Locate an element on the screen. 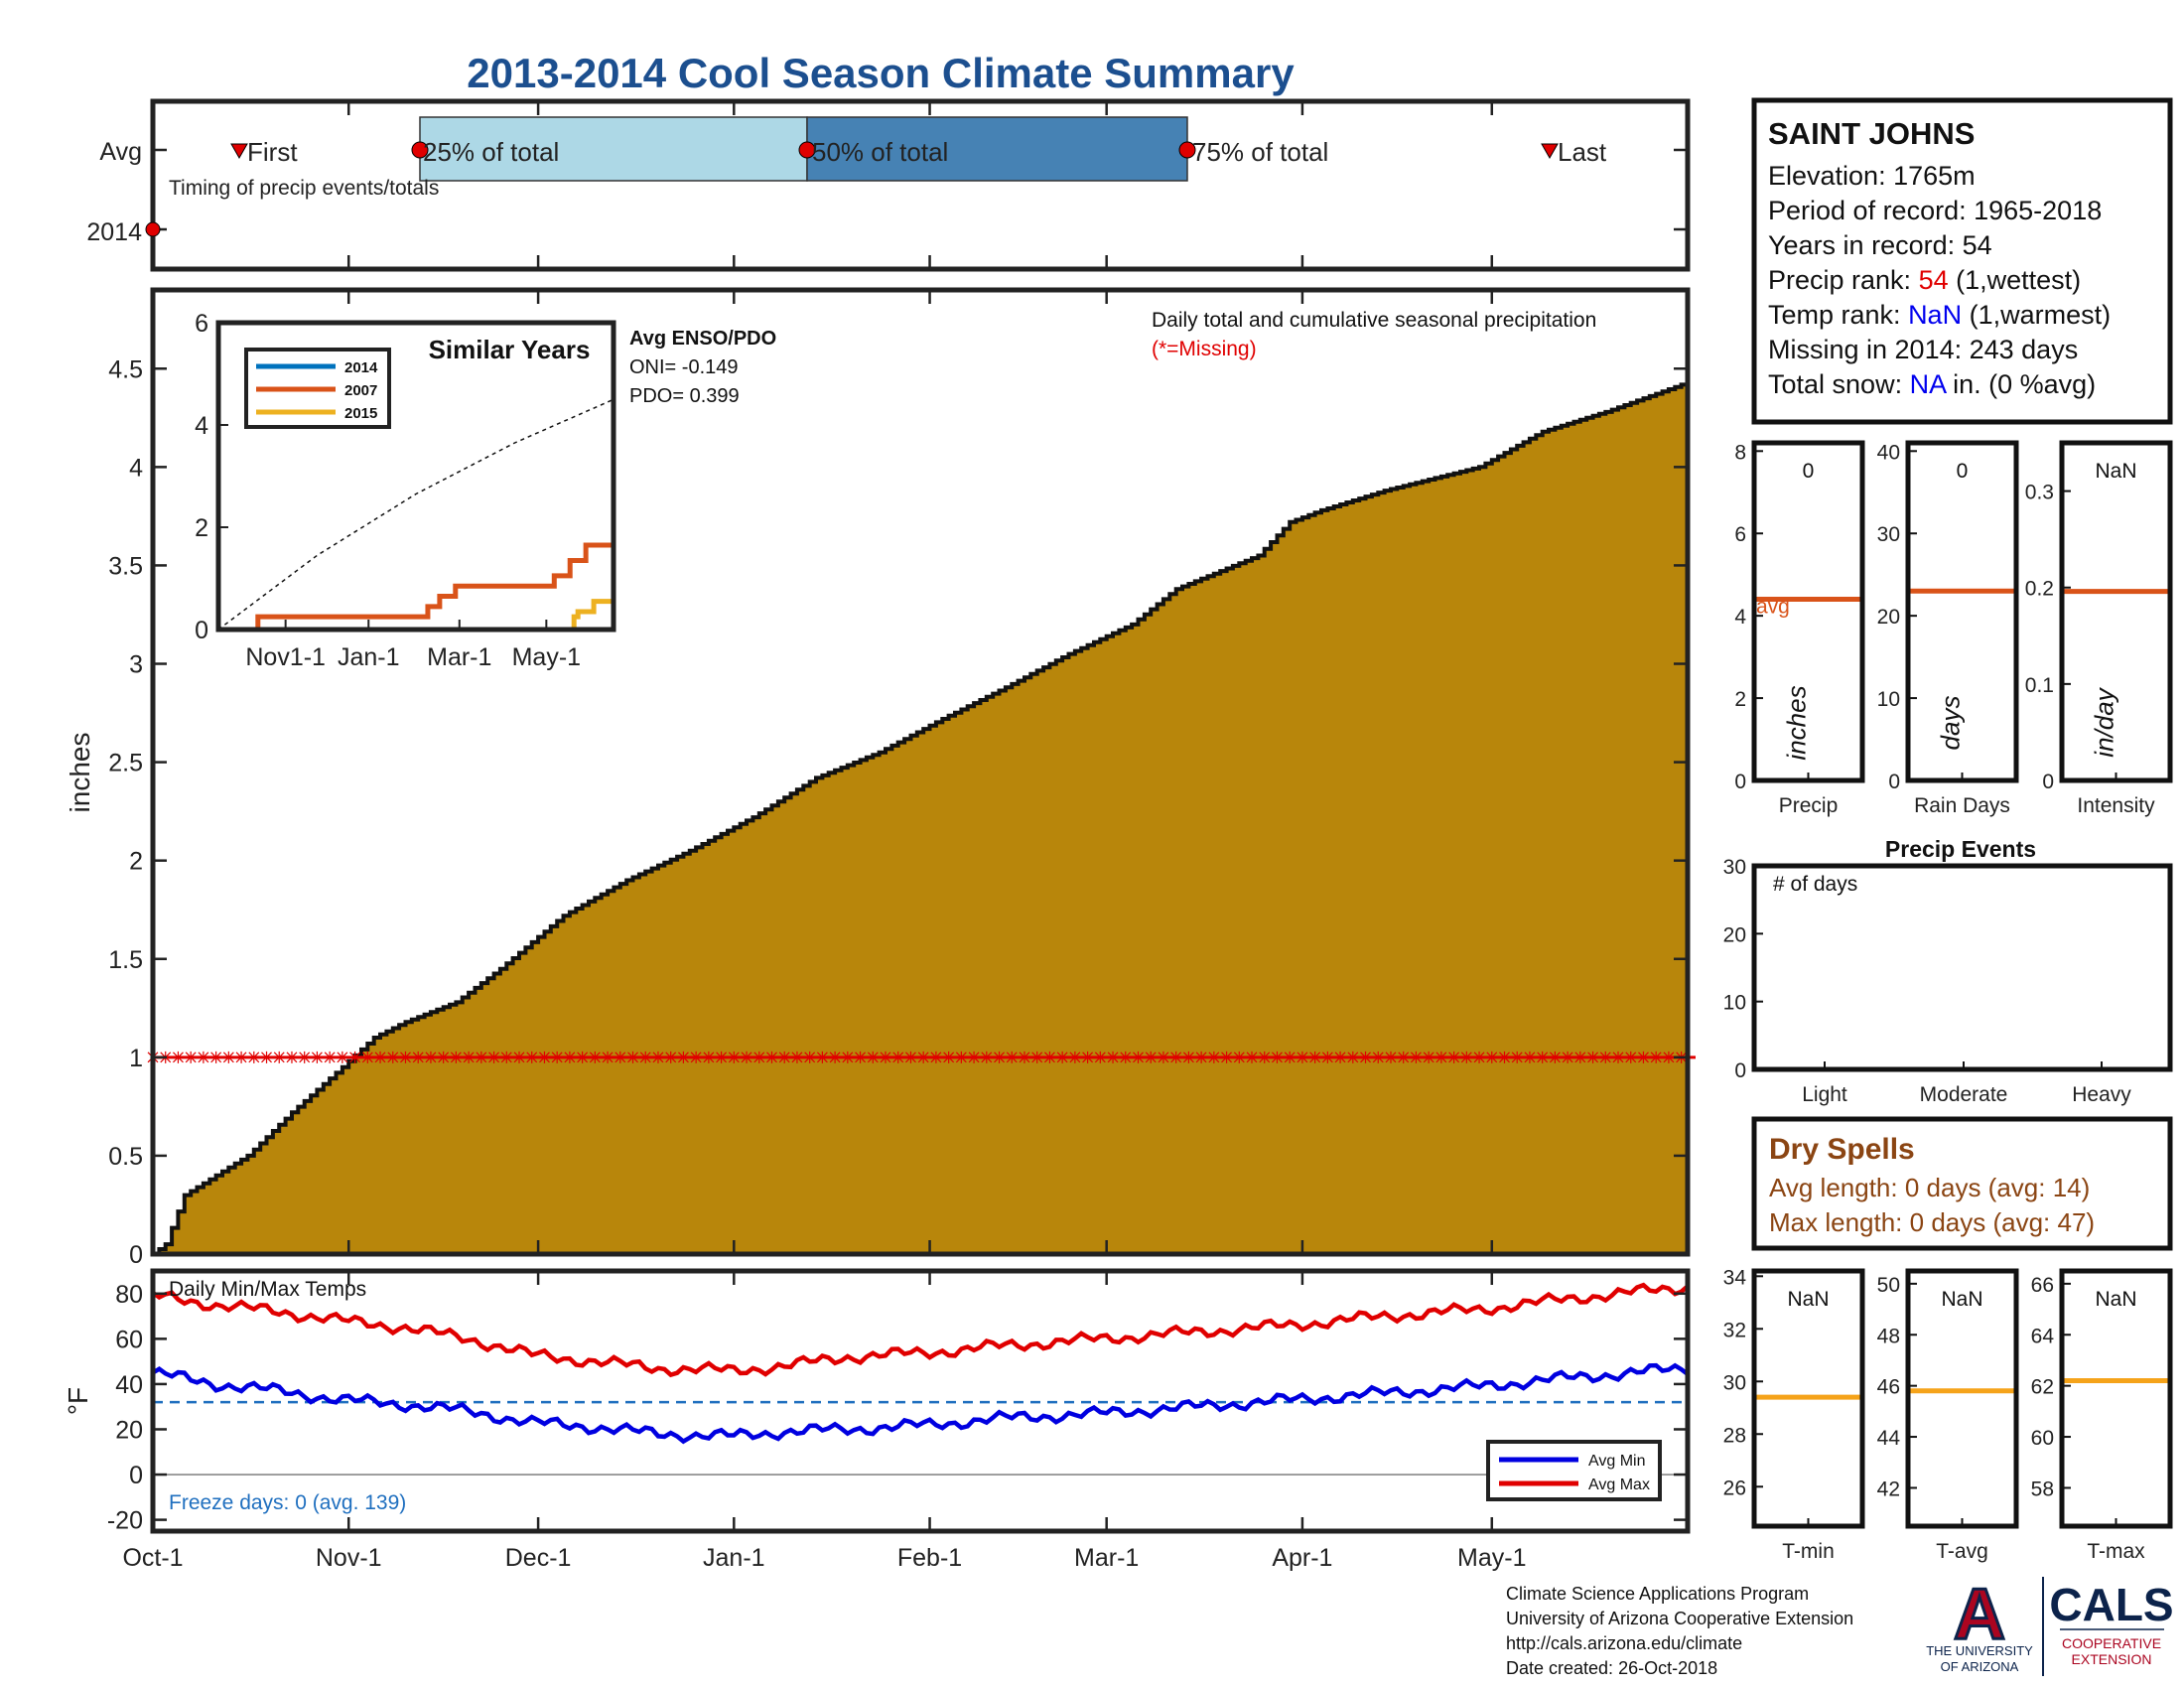 The width and height of the screenshot is (2184, 1688). panel-y-tick-label: 0 is located at coordinates (1740, 782).